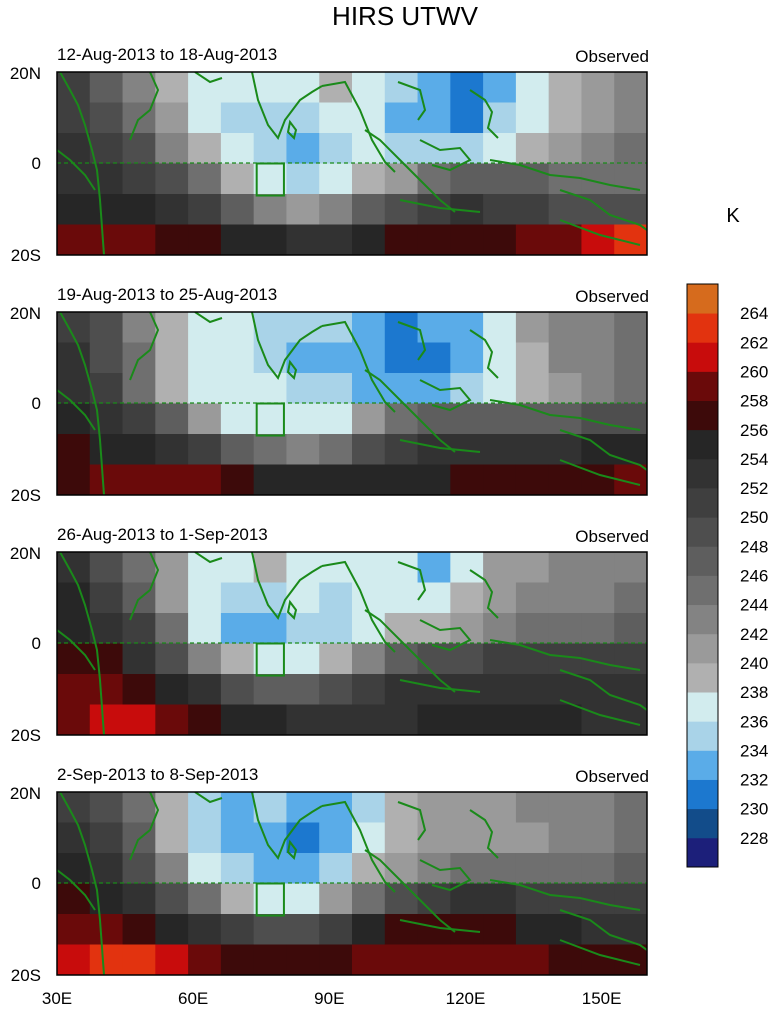 The image size is (781, 1012). Describe the element at coordinates (270, 419) in the screenshot. I see `index-box-region` at that location.